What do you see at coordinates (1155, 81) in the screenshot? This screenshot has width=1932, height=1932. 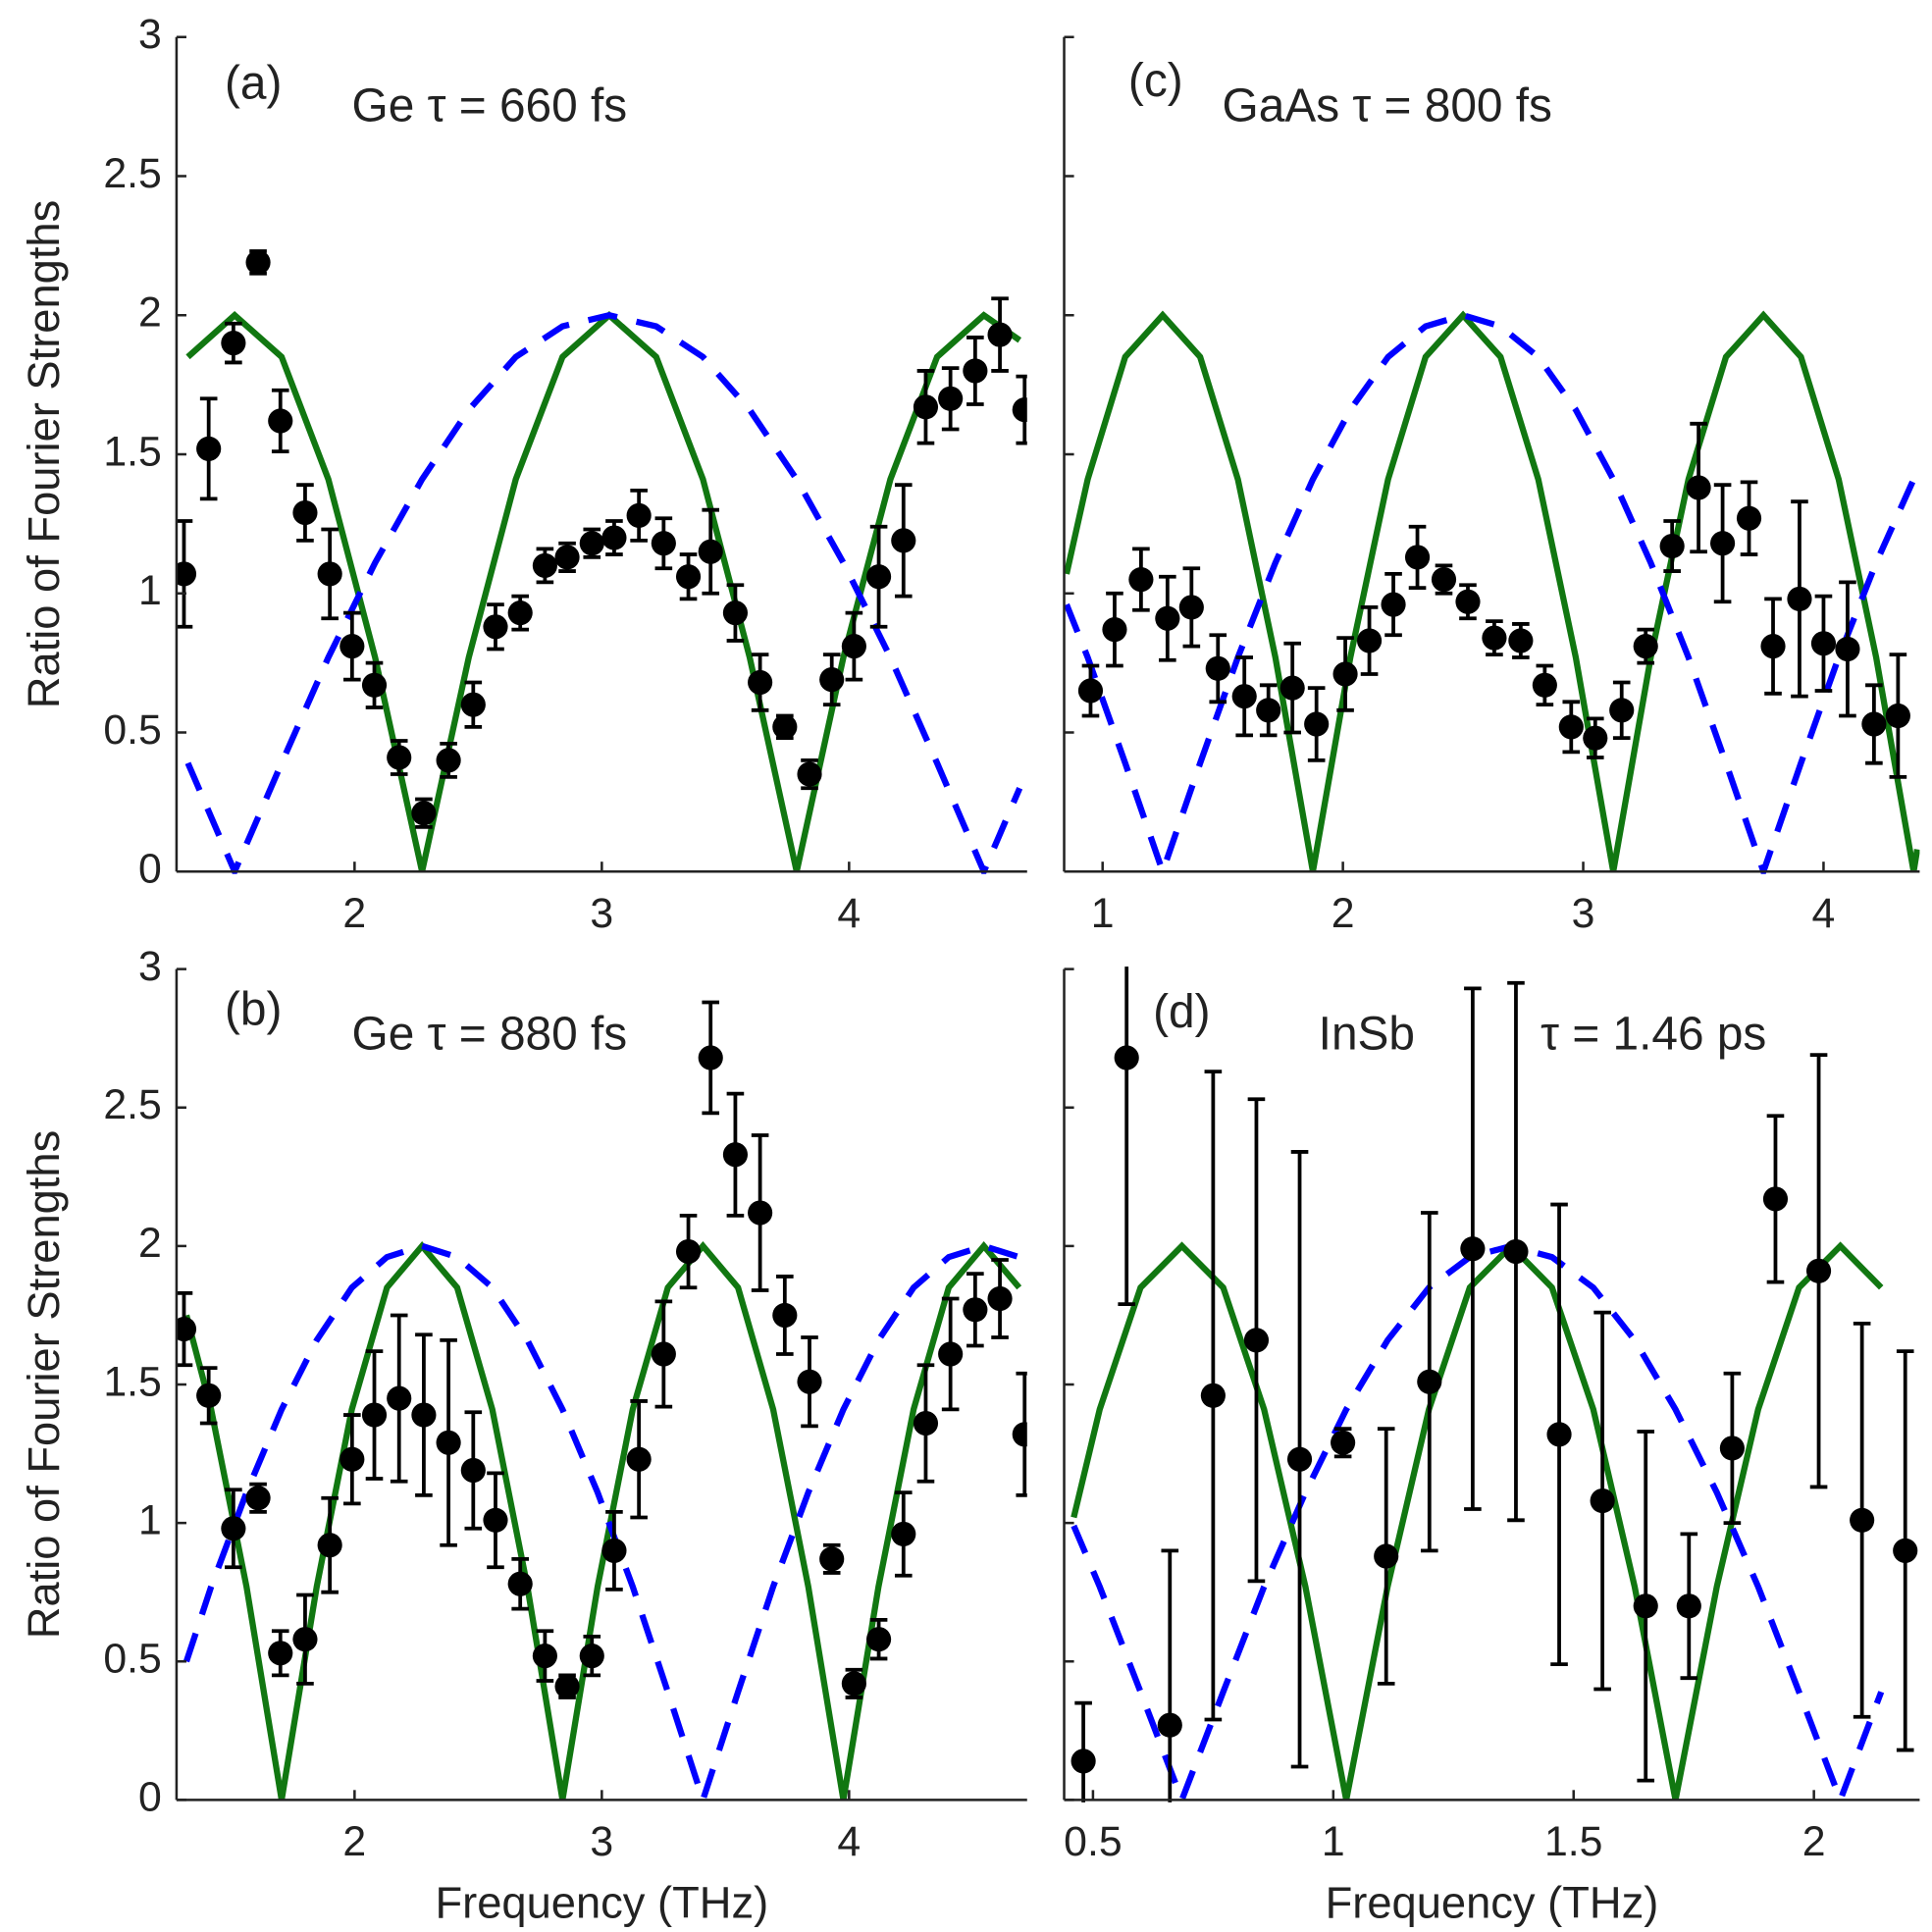 I see `annotation: (c)` at bounding box center [1155, 81].